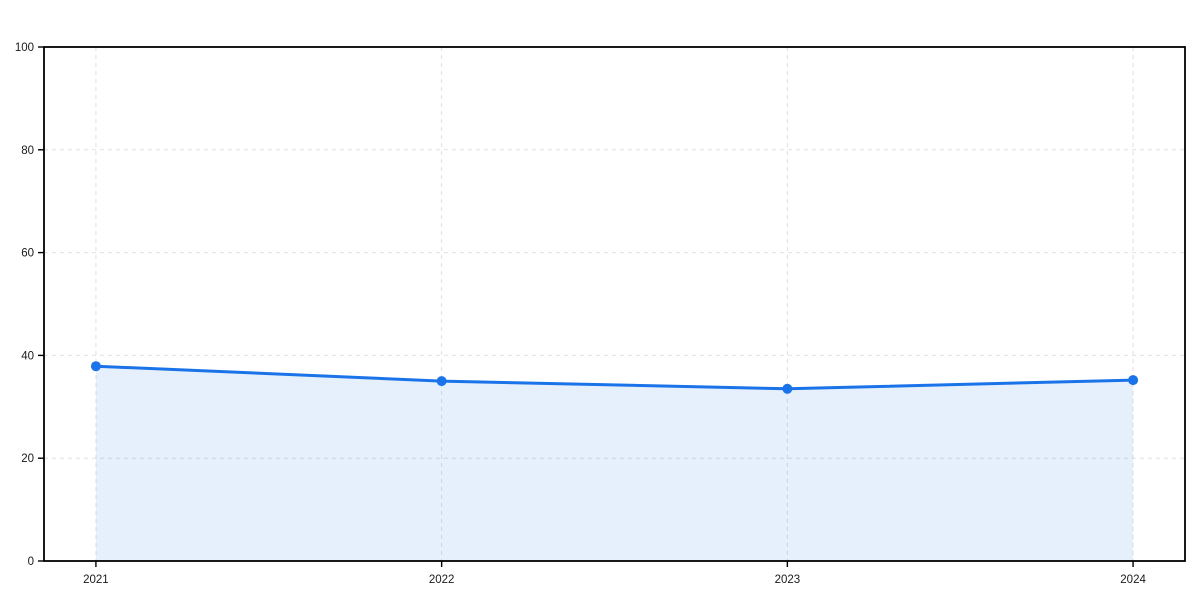  Describe the element at coordinates (27, 356) in the screenshot. I see `y-tick-label: 40` at that location.